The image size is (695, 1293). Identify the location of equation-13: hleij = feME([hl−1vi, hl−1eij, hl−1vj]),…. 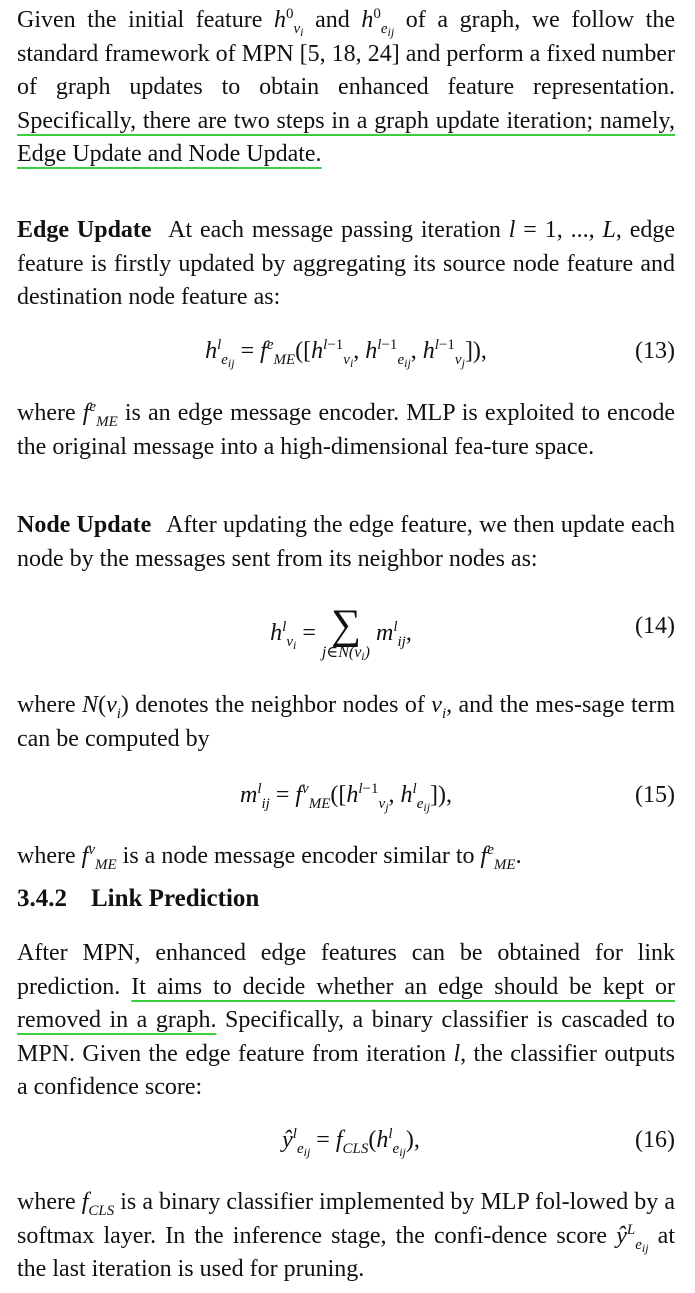
(346, 363).